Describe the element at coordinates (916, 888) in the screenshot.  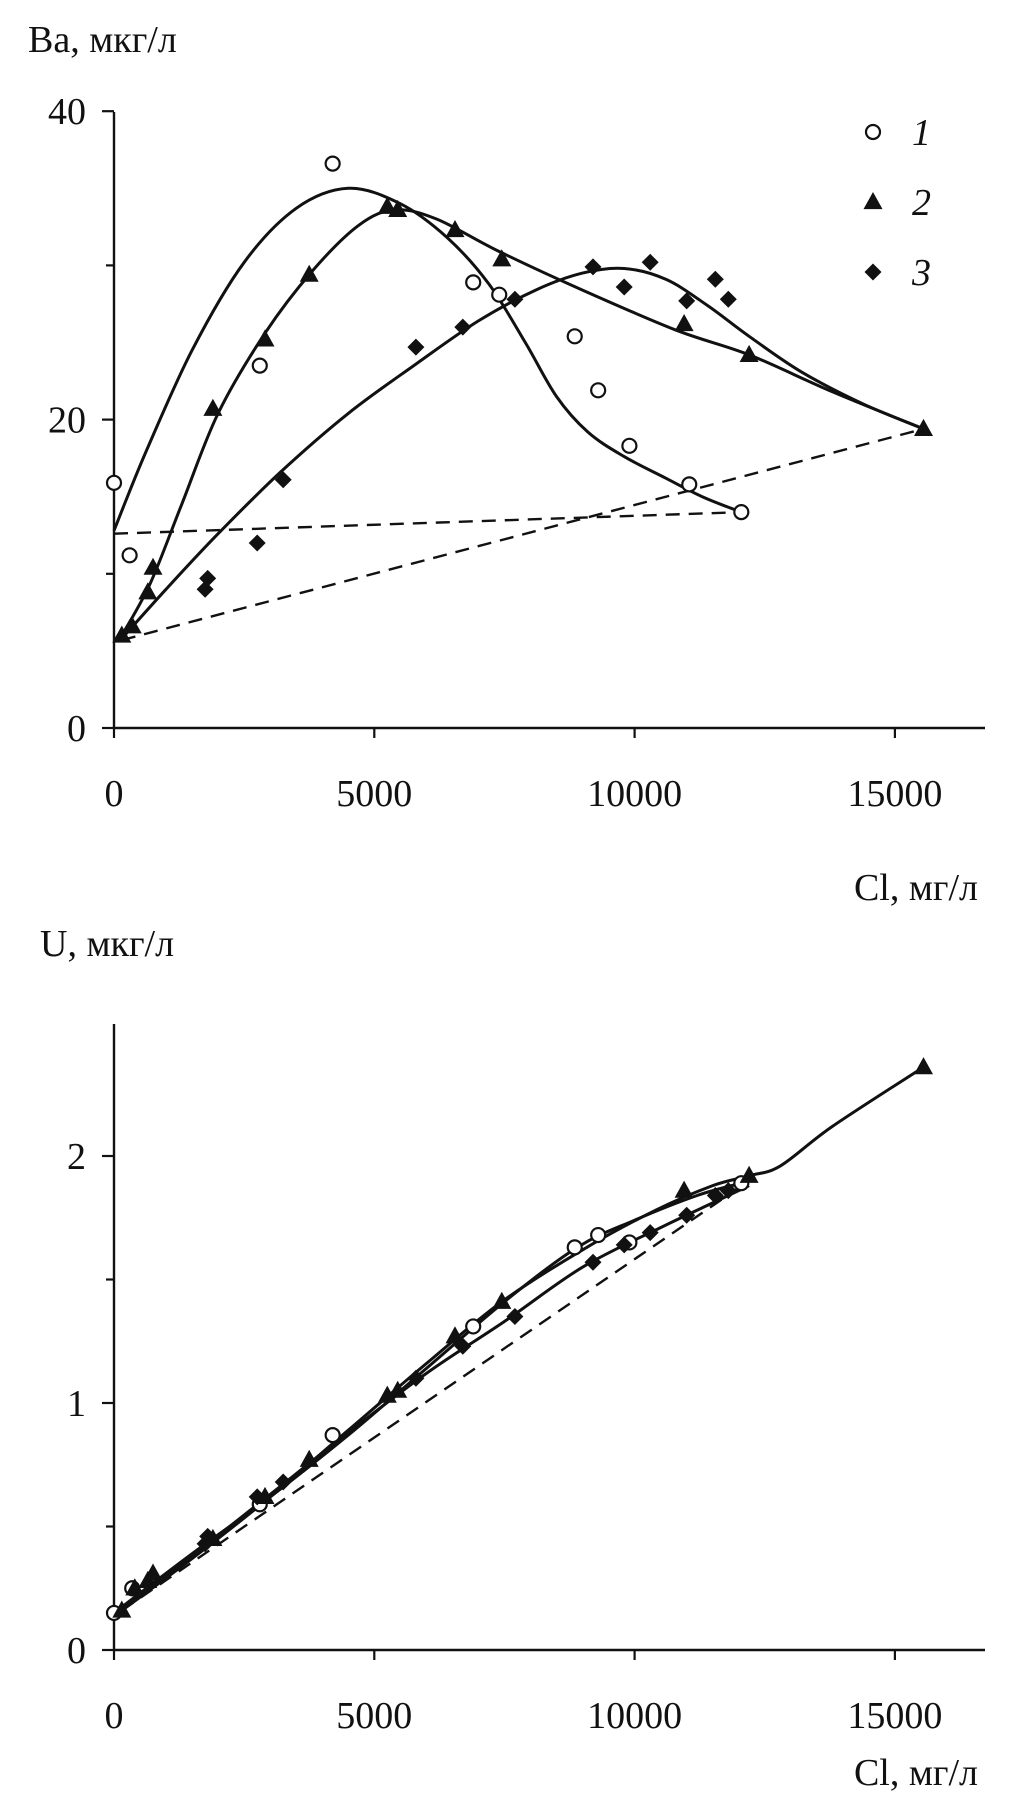
I see `ba-x-axis-title: Cl, мг/л` at that location.